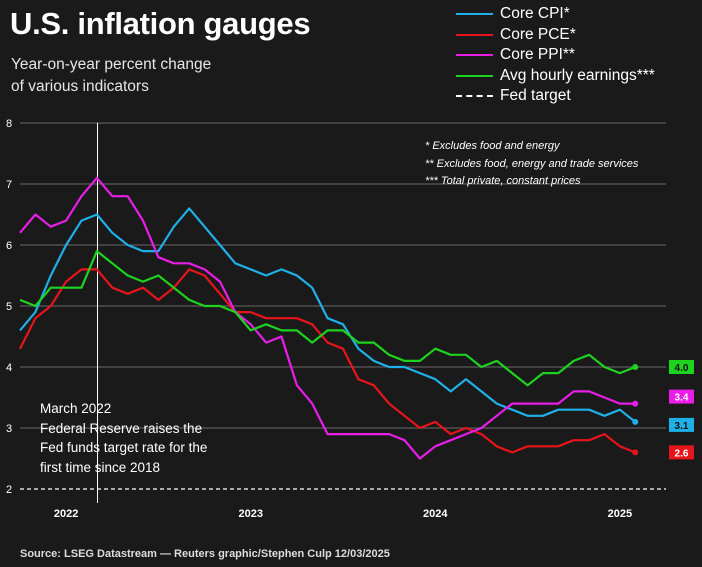  What do you see at coordinates (124, 447) in the screenshot?
I see `annotation-line: Fed funds target rate for the` at bounding box center [124, 447].